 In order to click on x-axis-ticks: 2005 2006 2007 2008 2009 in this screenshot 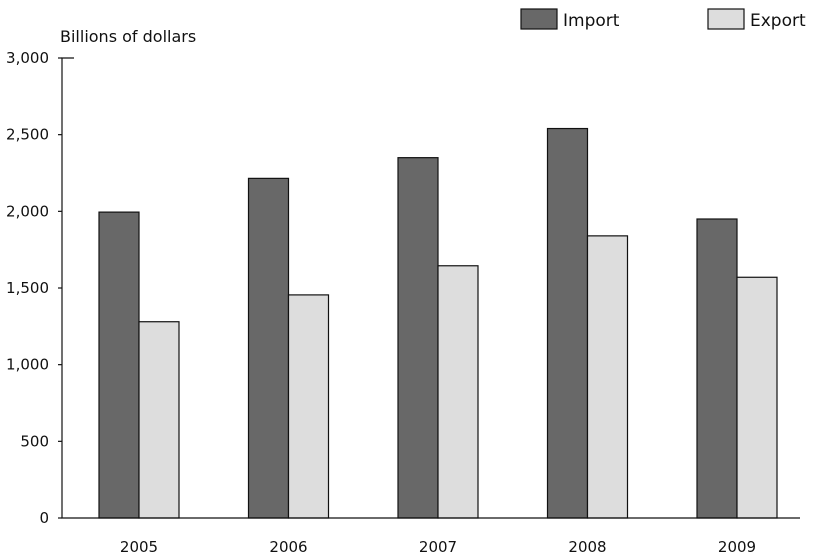, I will do `click(438, 547)`.